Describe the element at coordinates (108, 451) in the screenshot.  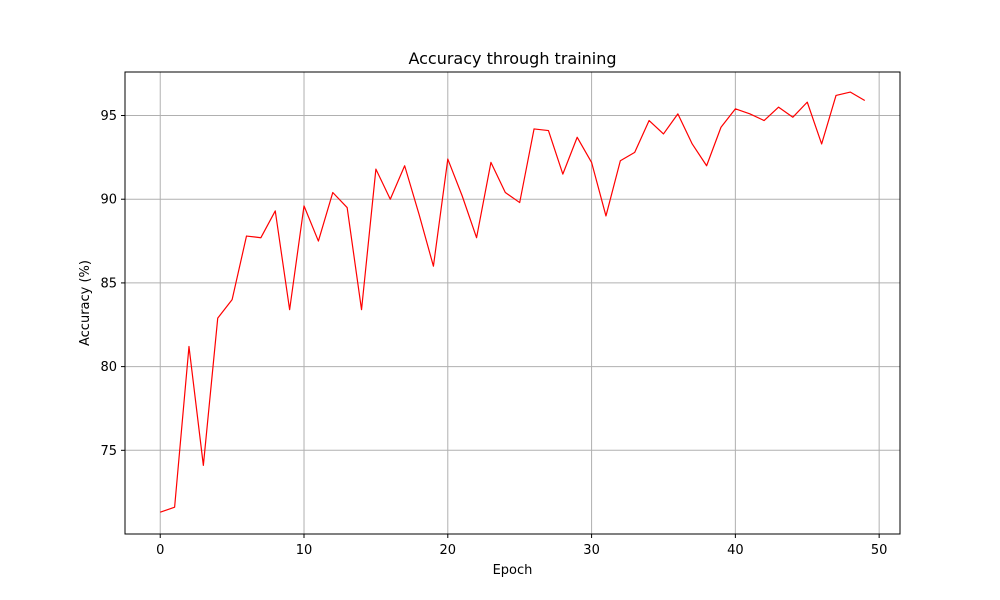
I see `y-tick-label: 75` at that location.